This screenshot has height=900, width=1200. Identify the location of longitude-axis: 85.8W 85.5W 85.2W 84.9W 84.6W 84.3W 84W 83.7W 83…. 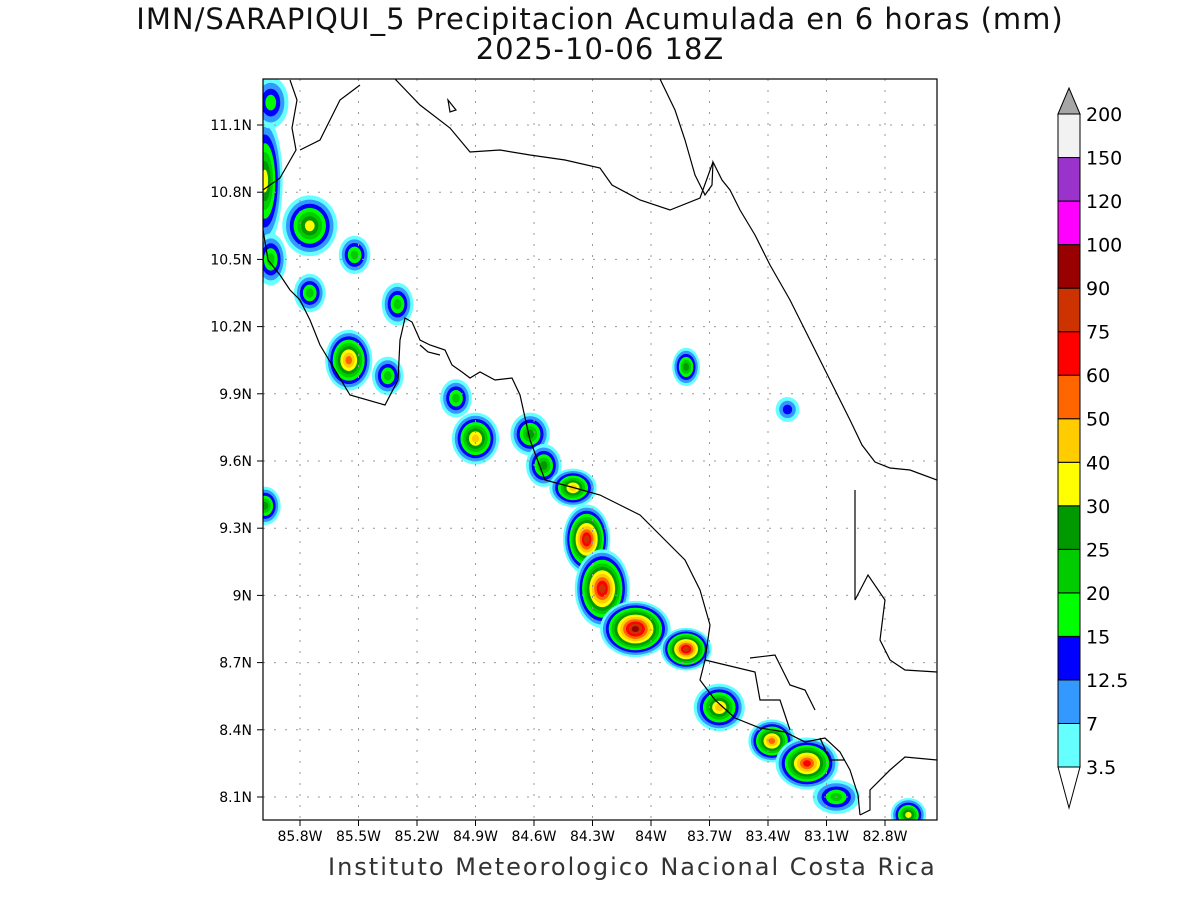
(592, 832).